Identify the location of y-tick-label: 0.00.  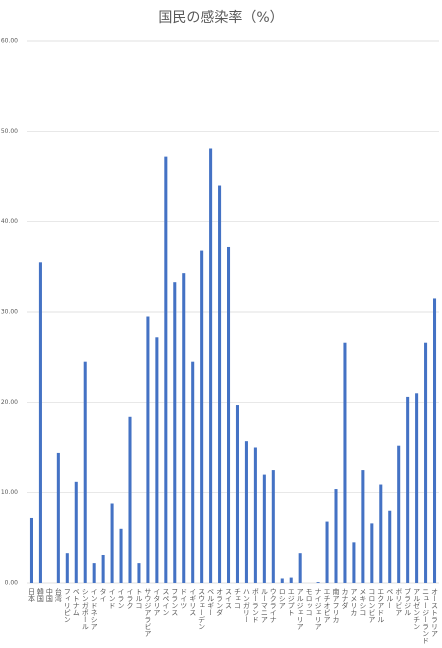
(12, 583).